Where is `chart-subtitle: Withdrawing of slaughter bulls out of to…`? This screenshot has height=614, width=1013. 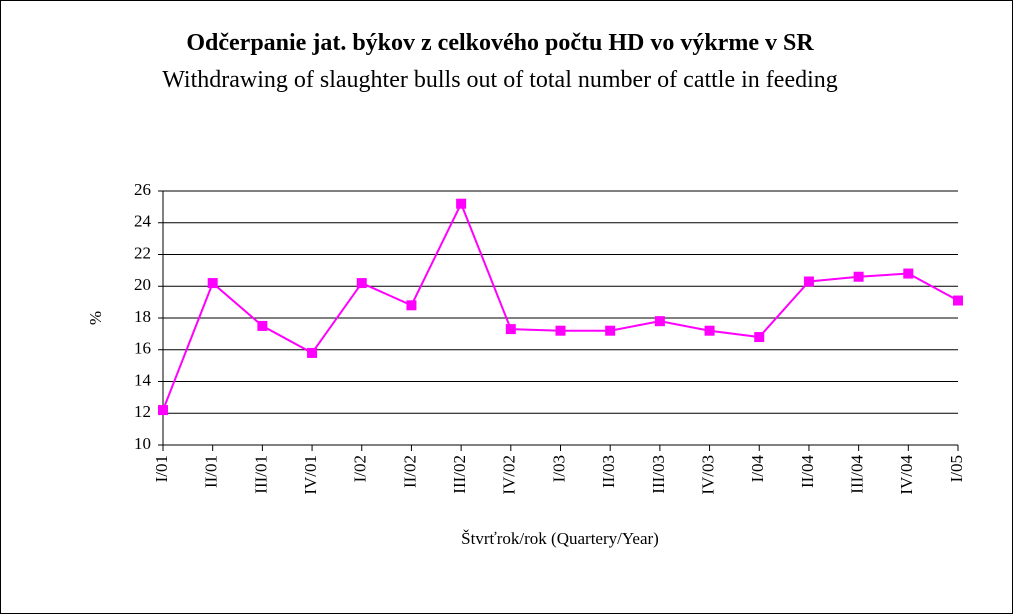
chart-subtitle: Withdrawing of slaughter bulls out of to… is located at coordinates (500, 80).